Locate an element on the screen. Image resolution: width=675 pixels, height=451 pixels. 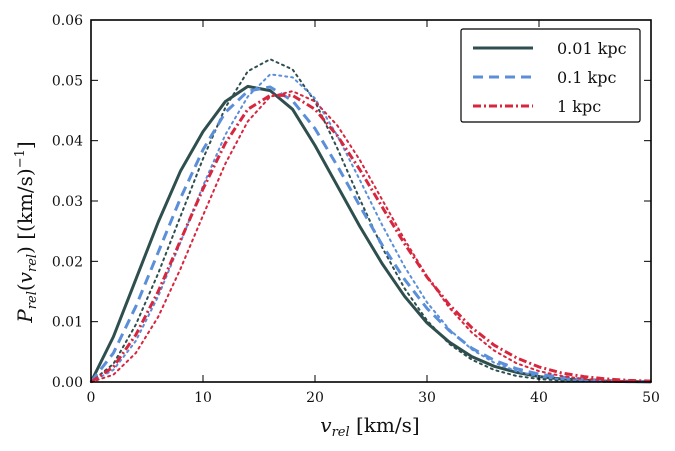
y-tick-label: 0.06 is located at coordinates (67, 21).